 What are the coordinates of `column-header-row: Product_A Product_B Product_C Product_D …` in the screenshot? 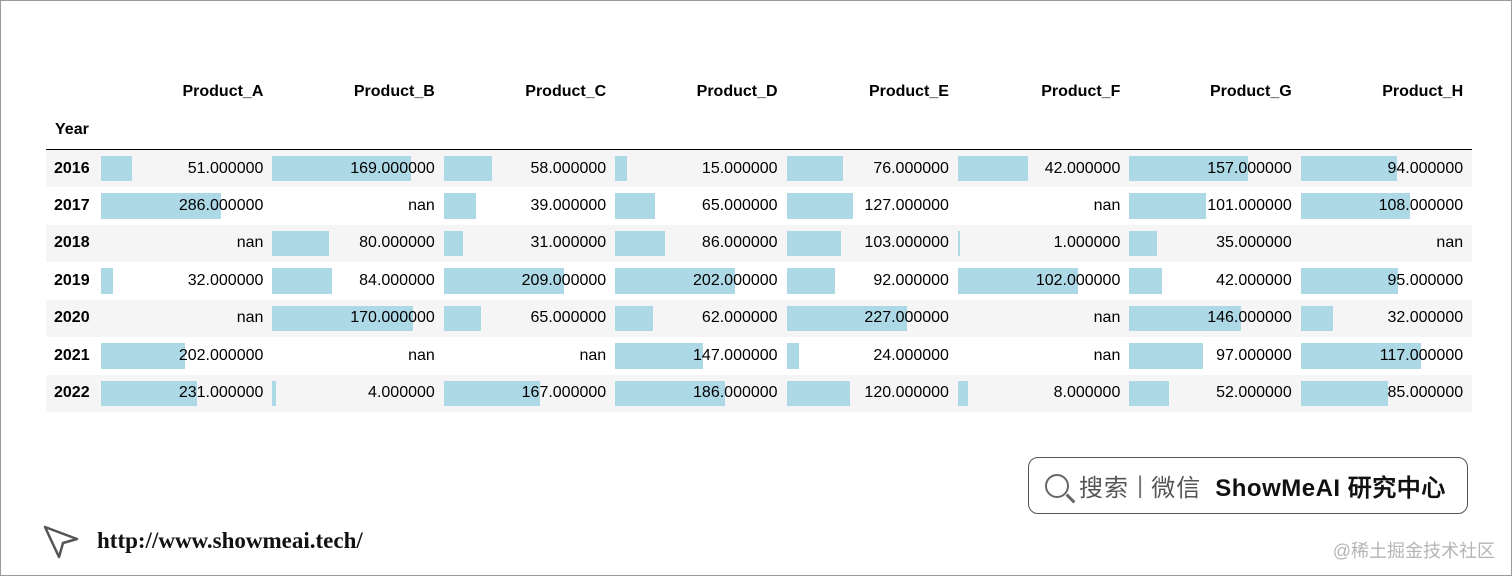 It's located at (759, 92).